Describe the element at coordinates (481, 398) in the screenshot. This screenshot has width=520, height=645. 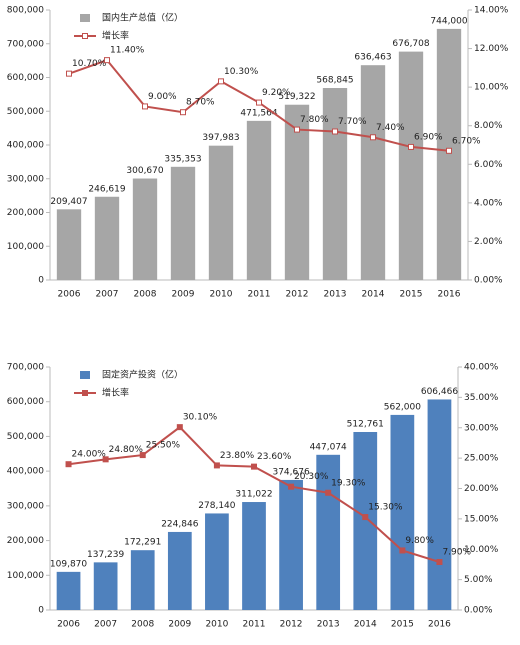
I see `y2-tick-label: 35.00%` at that location.